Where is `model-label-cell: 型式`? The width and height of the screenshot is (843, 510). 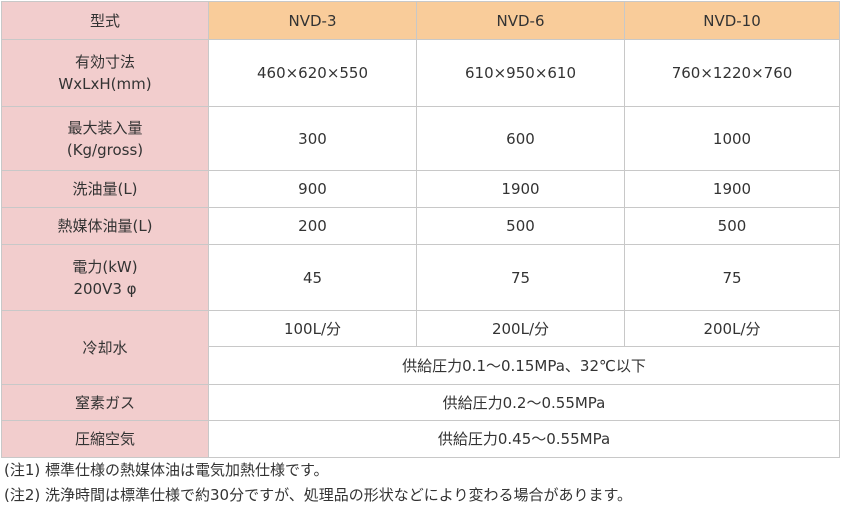
model-label-cell: 型式 is located at coordinates (105, 20).